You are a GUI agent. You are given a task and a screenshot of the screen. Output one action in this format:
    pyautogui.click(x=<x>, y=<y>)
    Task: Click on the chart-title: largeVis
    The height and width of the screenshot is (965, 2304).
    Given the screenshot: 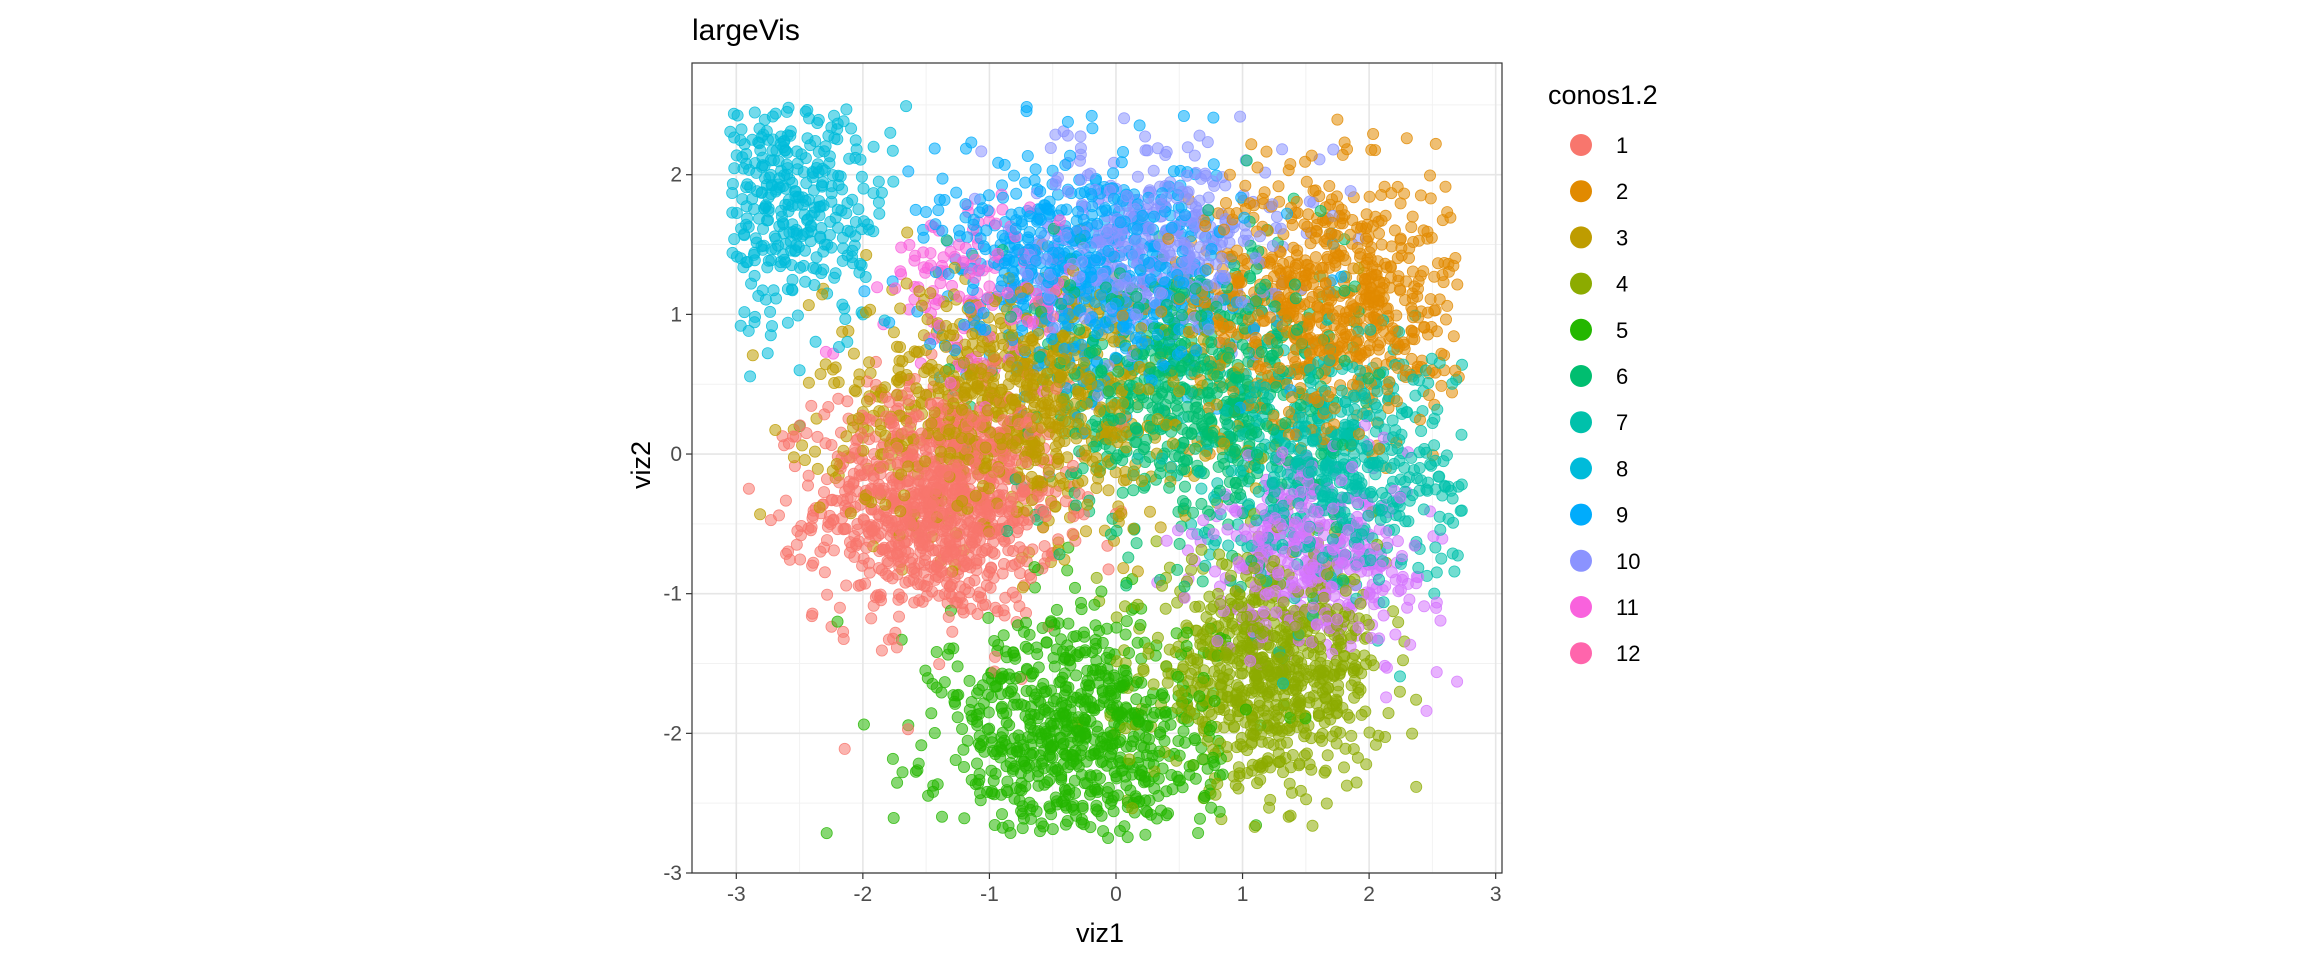 What is the action you would take?
    pyautogui.click(x=746, y=30)
    